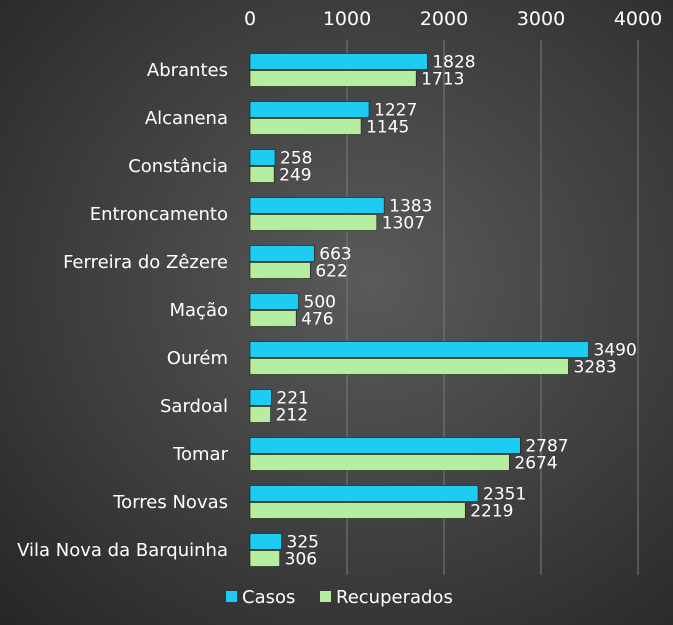 This screenshot has width=673, height=625. What do you see at coordinates (444, 19) in the screenshot?
I see `x-tick-label: 2000` at bounding box center [444, 19].